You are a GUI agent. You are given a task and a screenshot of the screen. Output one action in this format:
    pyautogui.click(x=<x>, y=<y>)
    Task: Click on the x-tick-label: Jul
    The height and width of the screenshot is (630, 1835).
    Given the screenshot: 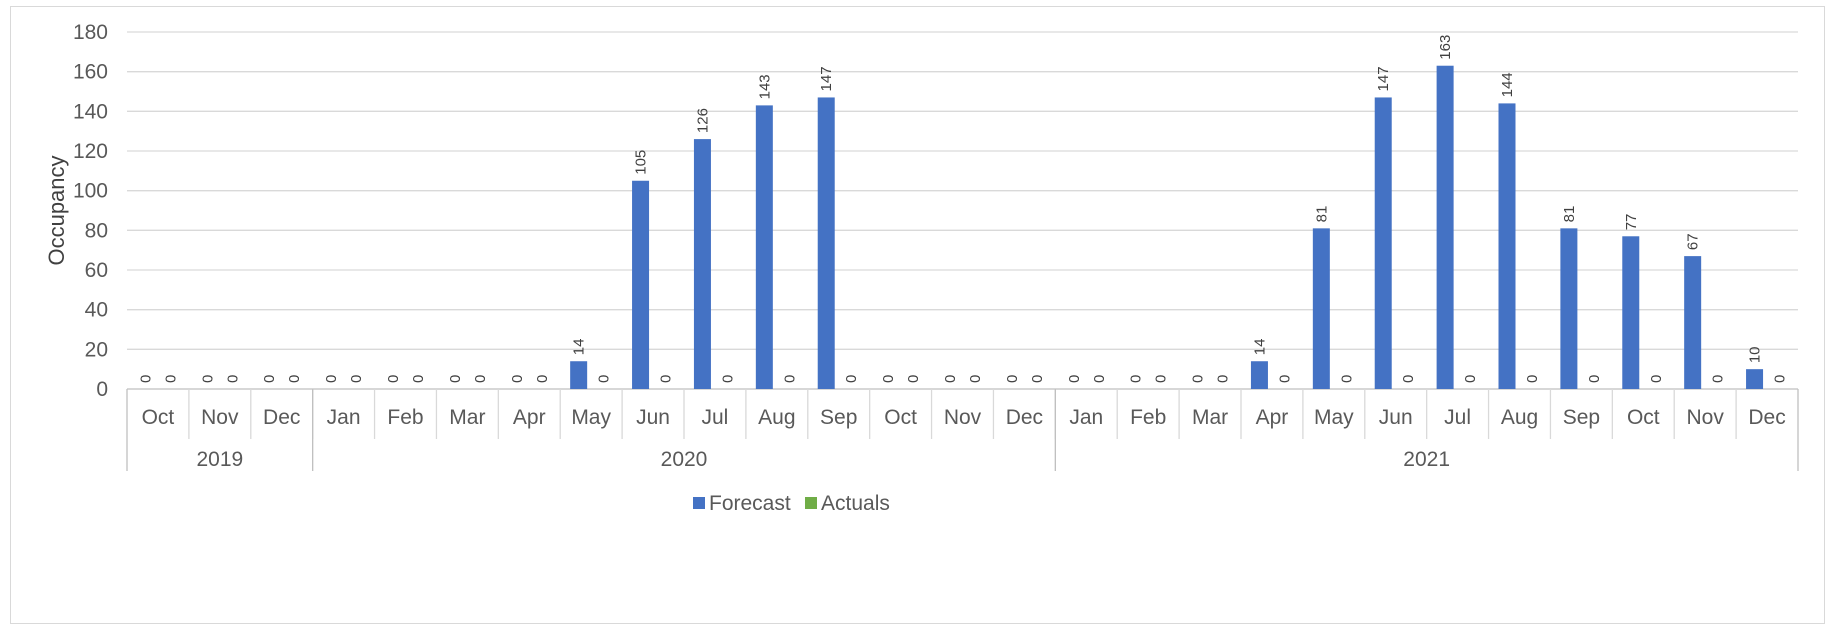 What is the action you would take?
    pyautogui.click(x=1457, y=417)
    